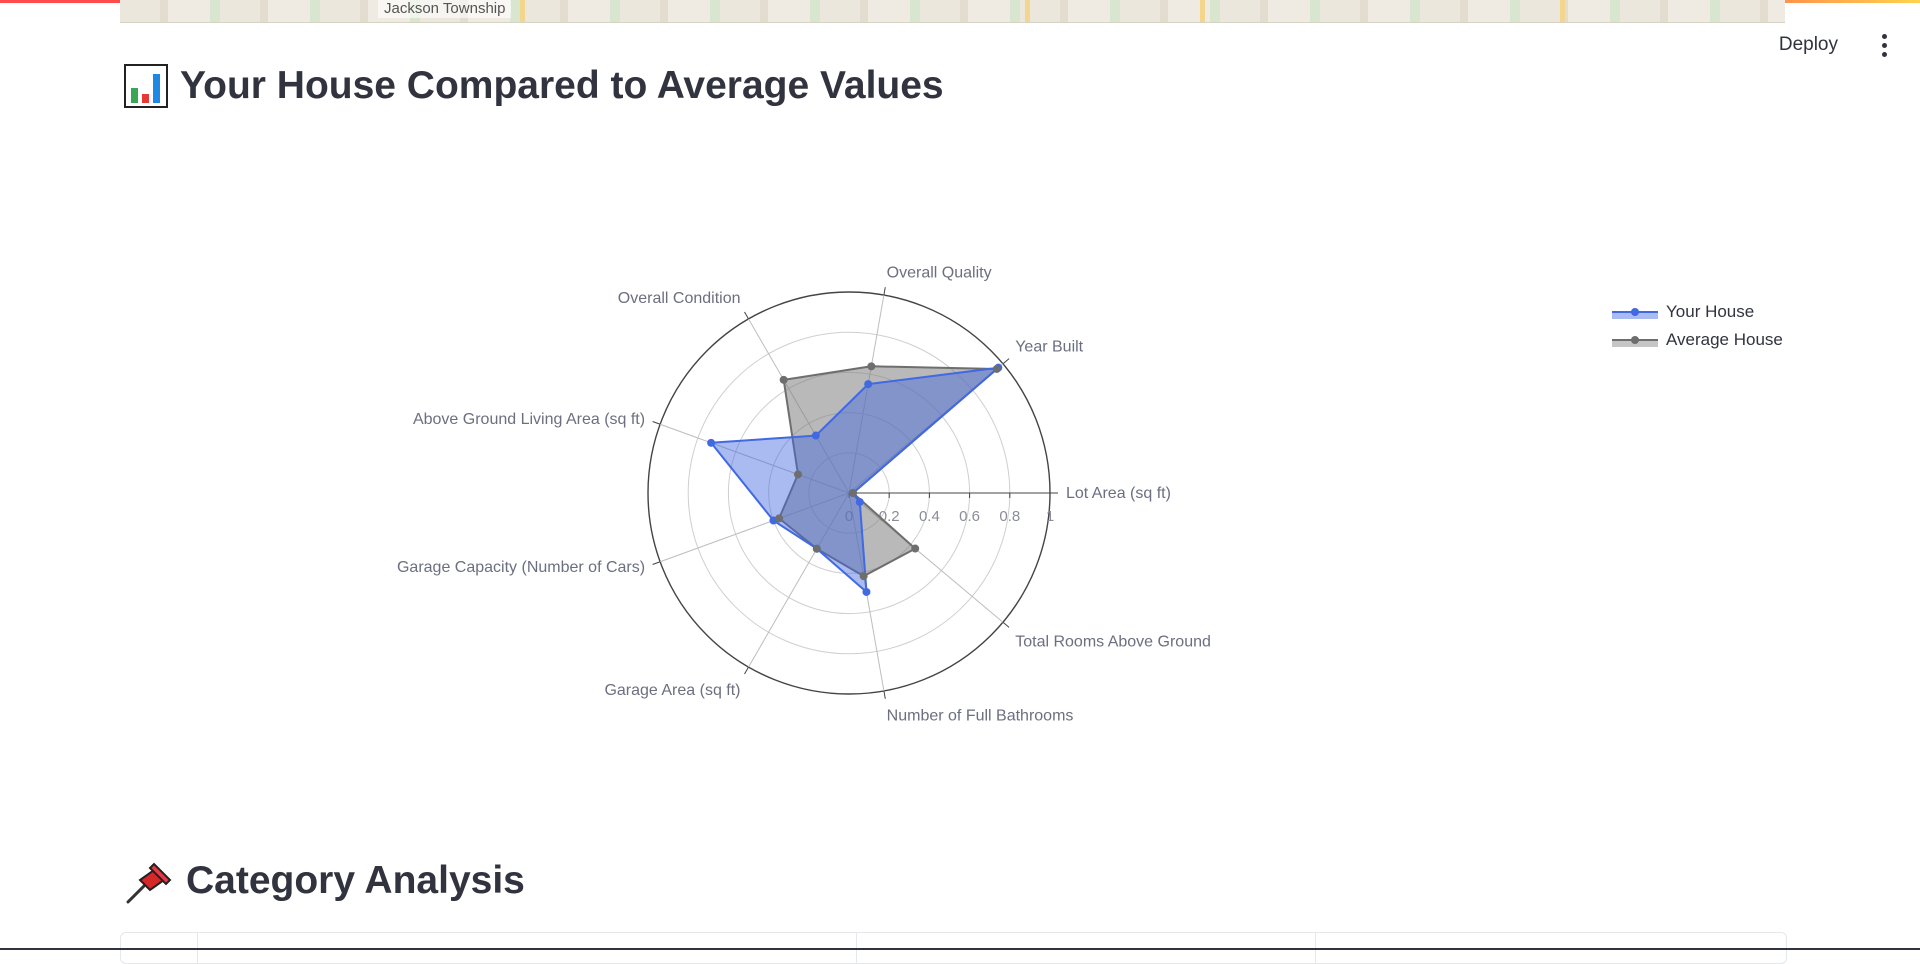 The image size is (1920, 964). Describe the element at coordinates (1113, 641) in the screenshot. I see `angular-axis-label: Total Rooms Above Ground` at that location.